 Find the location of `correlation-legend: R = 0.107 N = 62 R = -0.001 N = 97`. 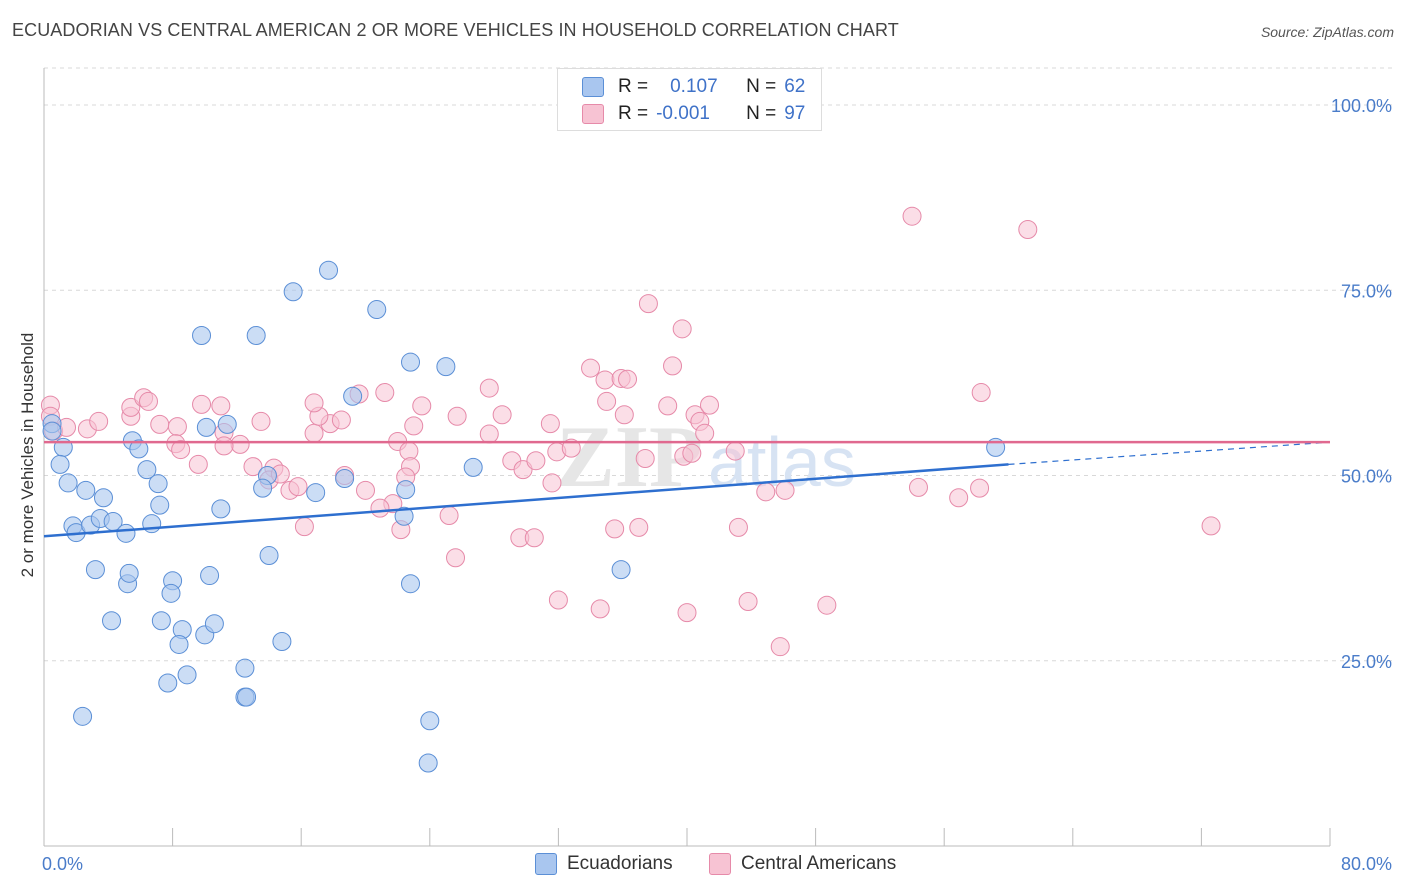

correlation-legend: R = 0.107 N = 62 R = -0.001 N = 97 is located at coordinates (689, 99).